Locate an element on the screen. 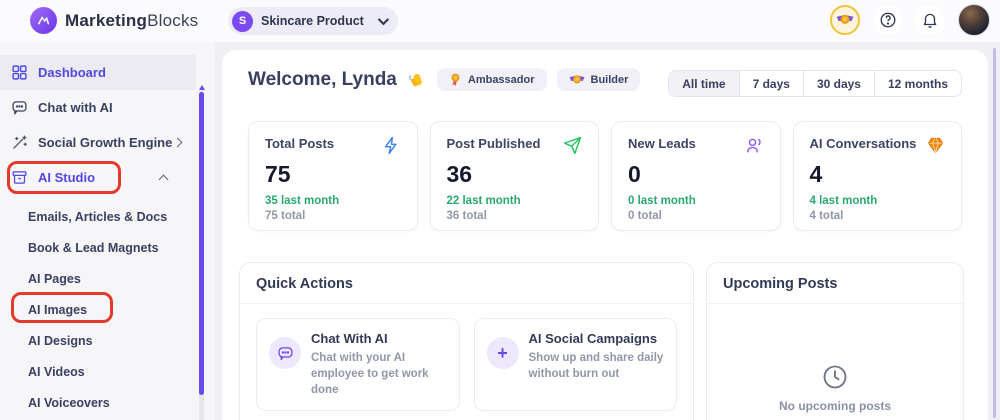 This screenshot has height=420, width=1000. sidebar-item-ai-studio: AI Studio is located at coordinates (107, 177).